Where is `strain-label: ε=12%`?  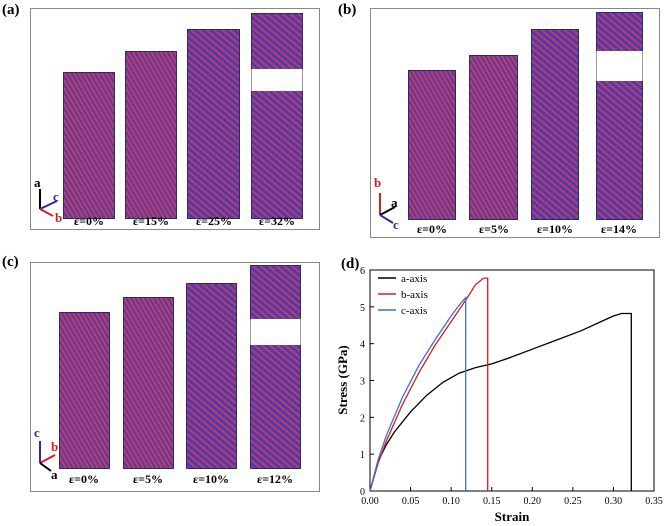
strain-label: ε=12% is located at coordinates (275, 479).